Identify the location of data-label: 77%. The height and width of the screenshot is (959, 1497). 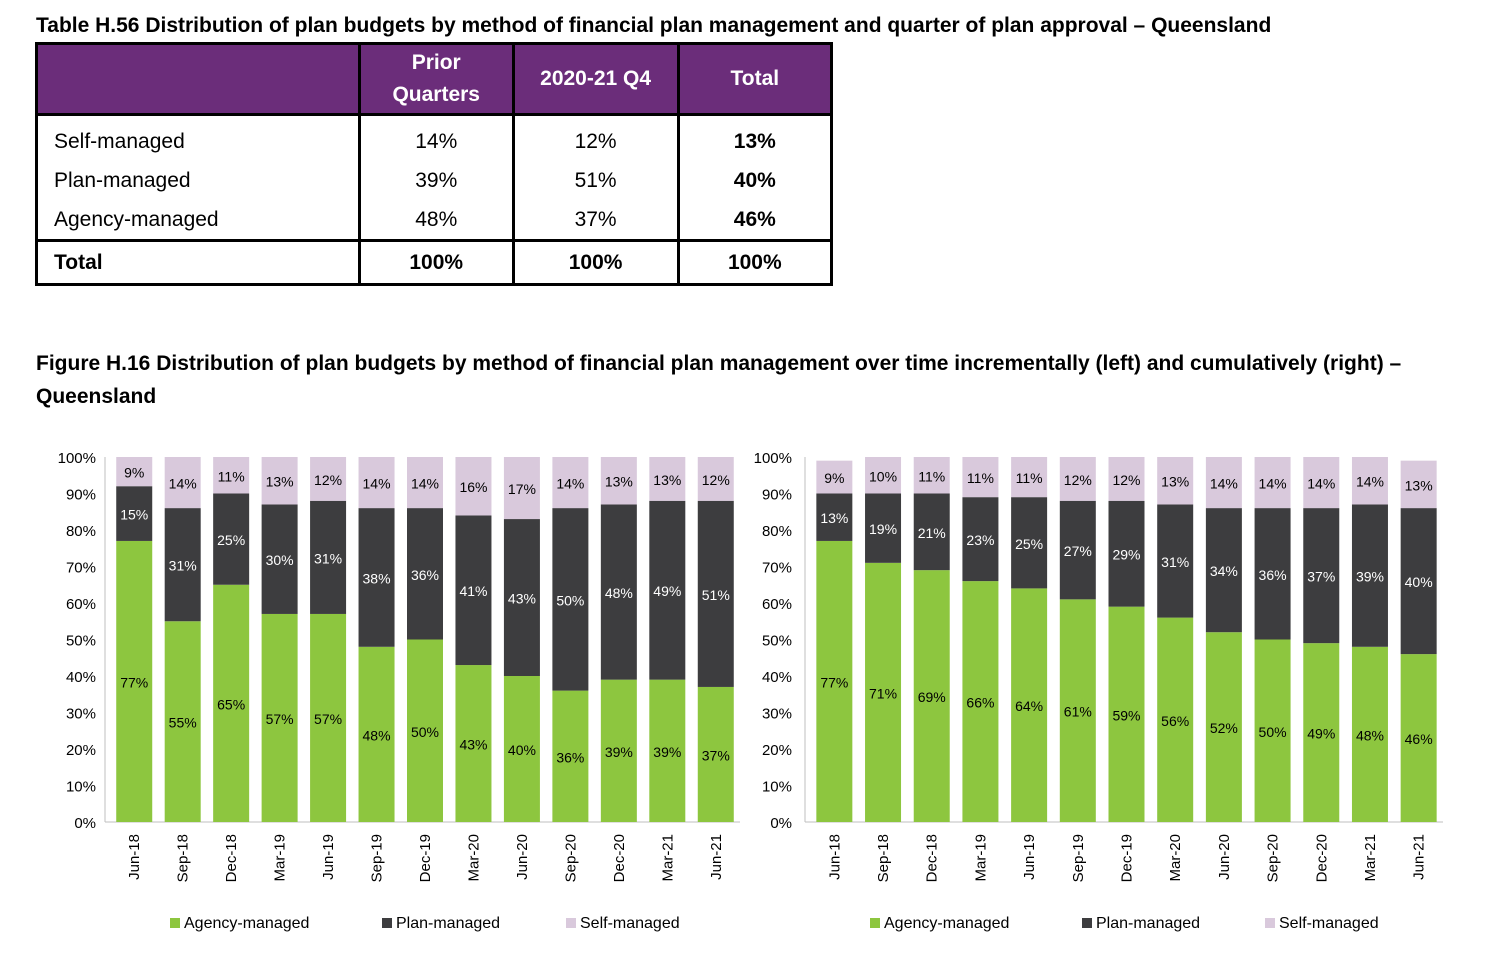
(834, 682).